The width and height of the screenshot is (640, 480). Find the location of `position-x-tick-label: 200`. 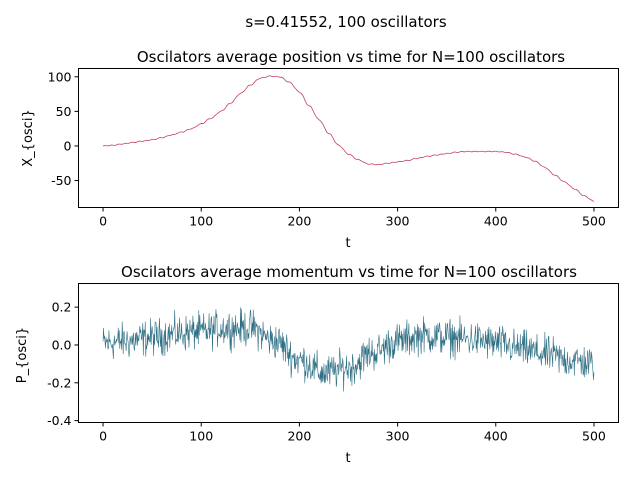

position-x-tick-label: 200 is located at coordinates (299, 221).